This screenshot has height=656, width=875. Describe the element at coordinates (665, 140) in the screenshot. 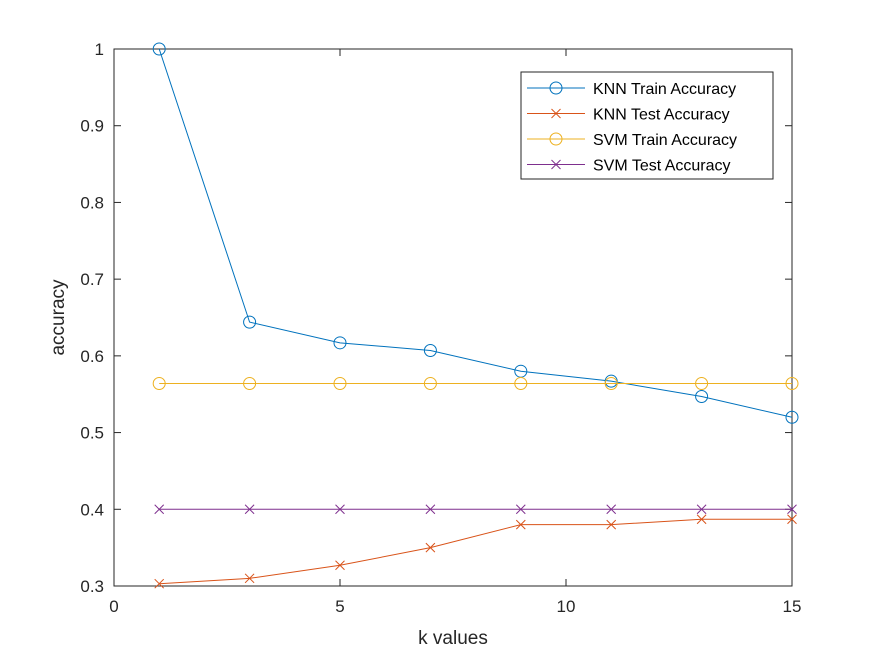

I see `legend-label: SVM Train Accuracy` at that location.